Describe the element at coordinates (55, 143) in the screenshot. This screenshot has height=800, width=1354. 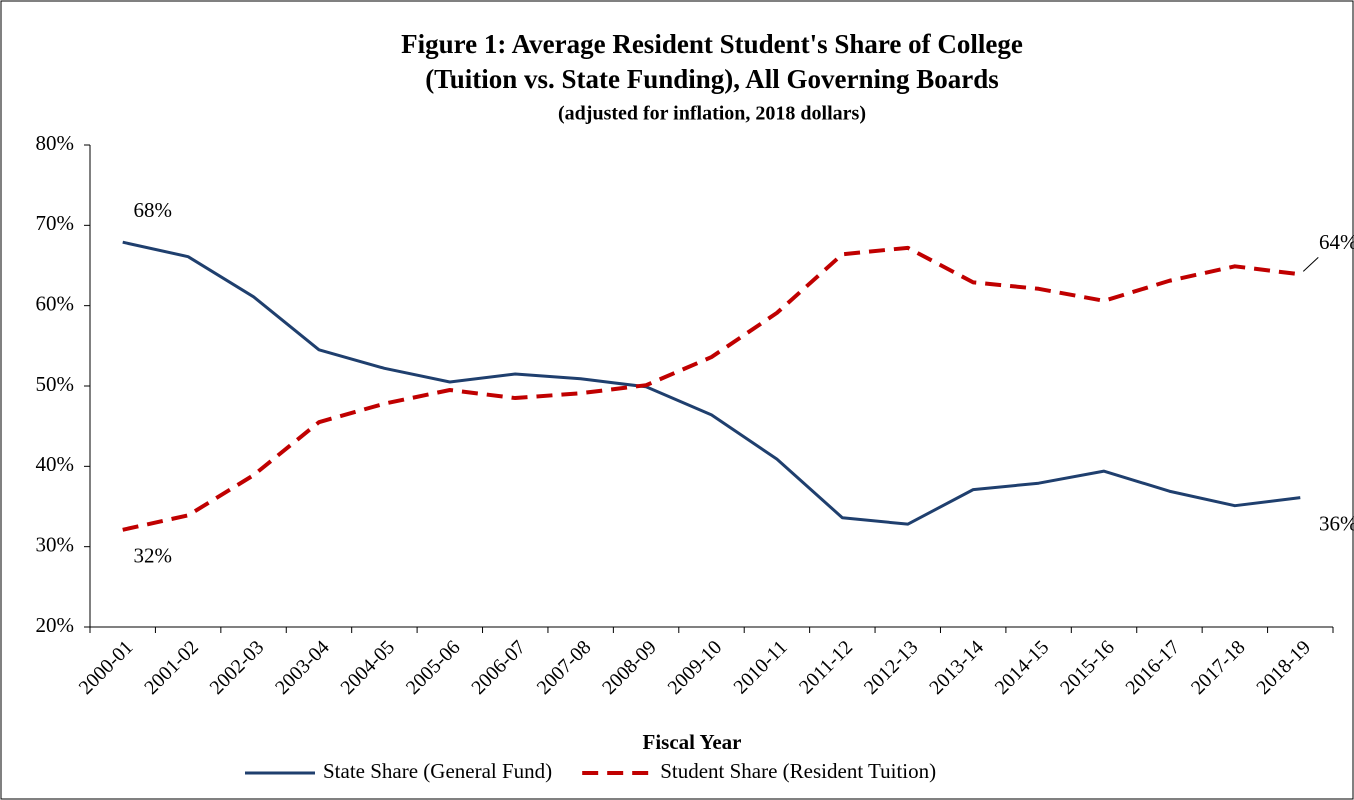
I see `y-tick-label: 80%` at that location.